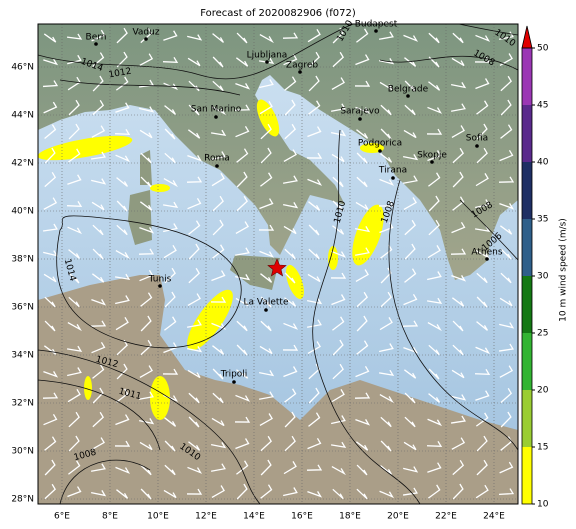  What do you see at coordinates (234, 375) in the screenshot?
I see `city-label: Tripoli` at bounding box center [234, 375].